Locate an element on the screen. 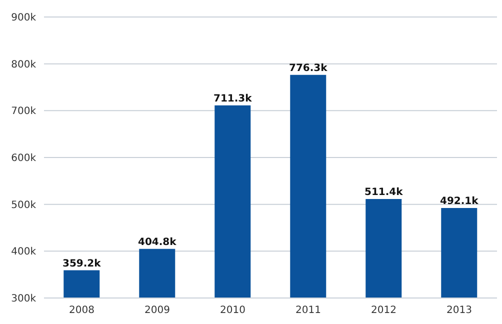 This screenshot has width=502, height=324. x-tick-label: 2010 is located at coordinates (233, 310).